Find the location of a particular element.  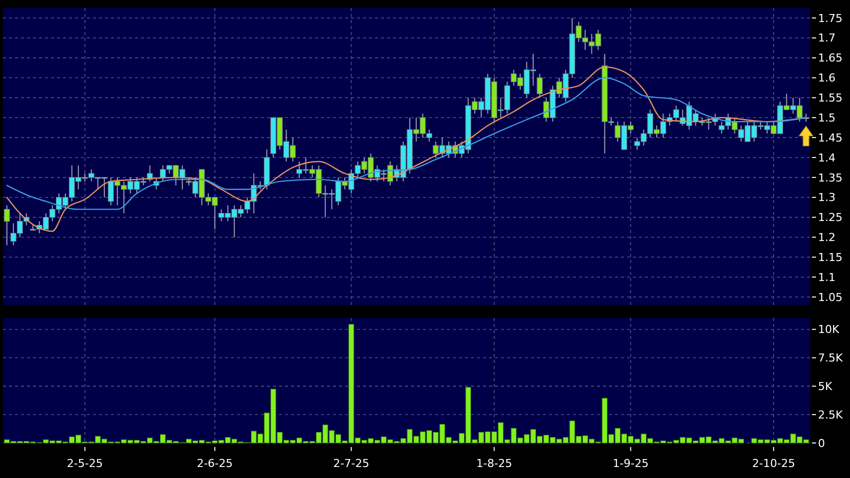

y-tick-label: 1.5 is located at coordinates (827, 117).